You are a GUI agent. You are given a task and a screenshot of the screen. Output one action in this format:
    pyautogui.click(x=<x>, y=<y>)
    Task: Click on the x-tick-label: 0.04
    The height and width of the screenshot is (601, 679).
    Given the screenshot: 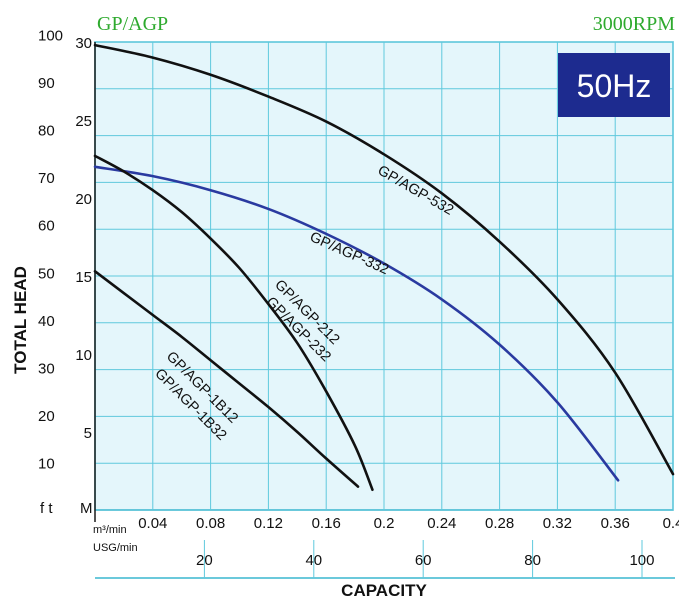 What is the action you would take?
    pyautogui.click(x=152, y=523)
    